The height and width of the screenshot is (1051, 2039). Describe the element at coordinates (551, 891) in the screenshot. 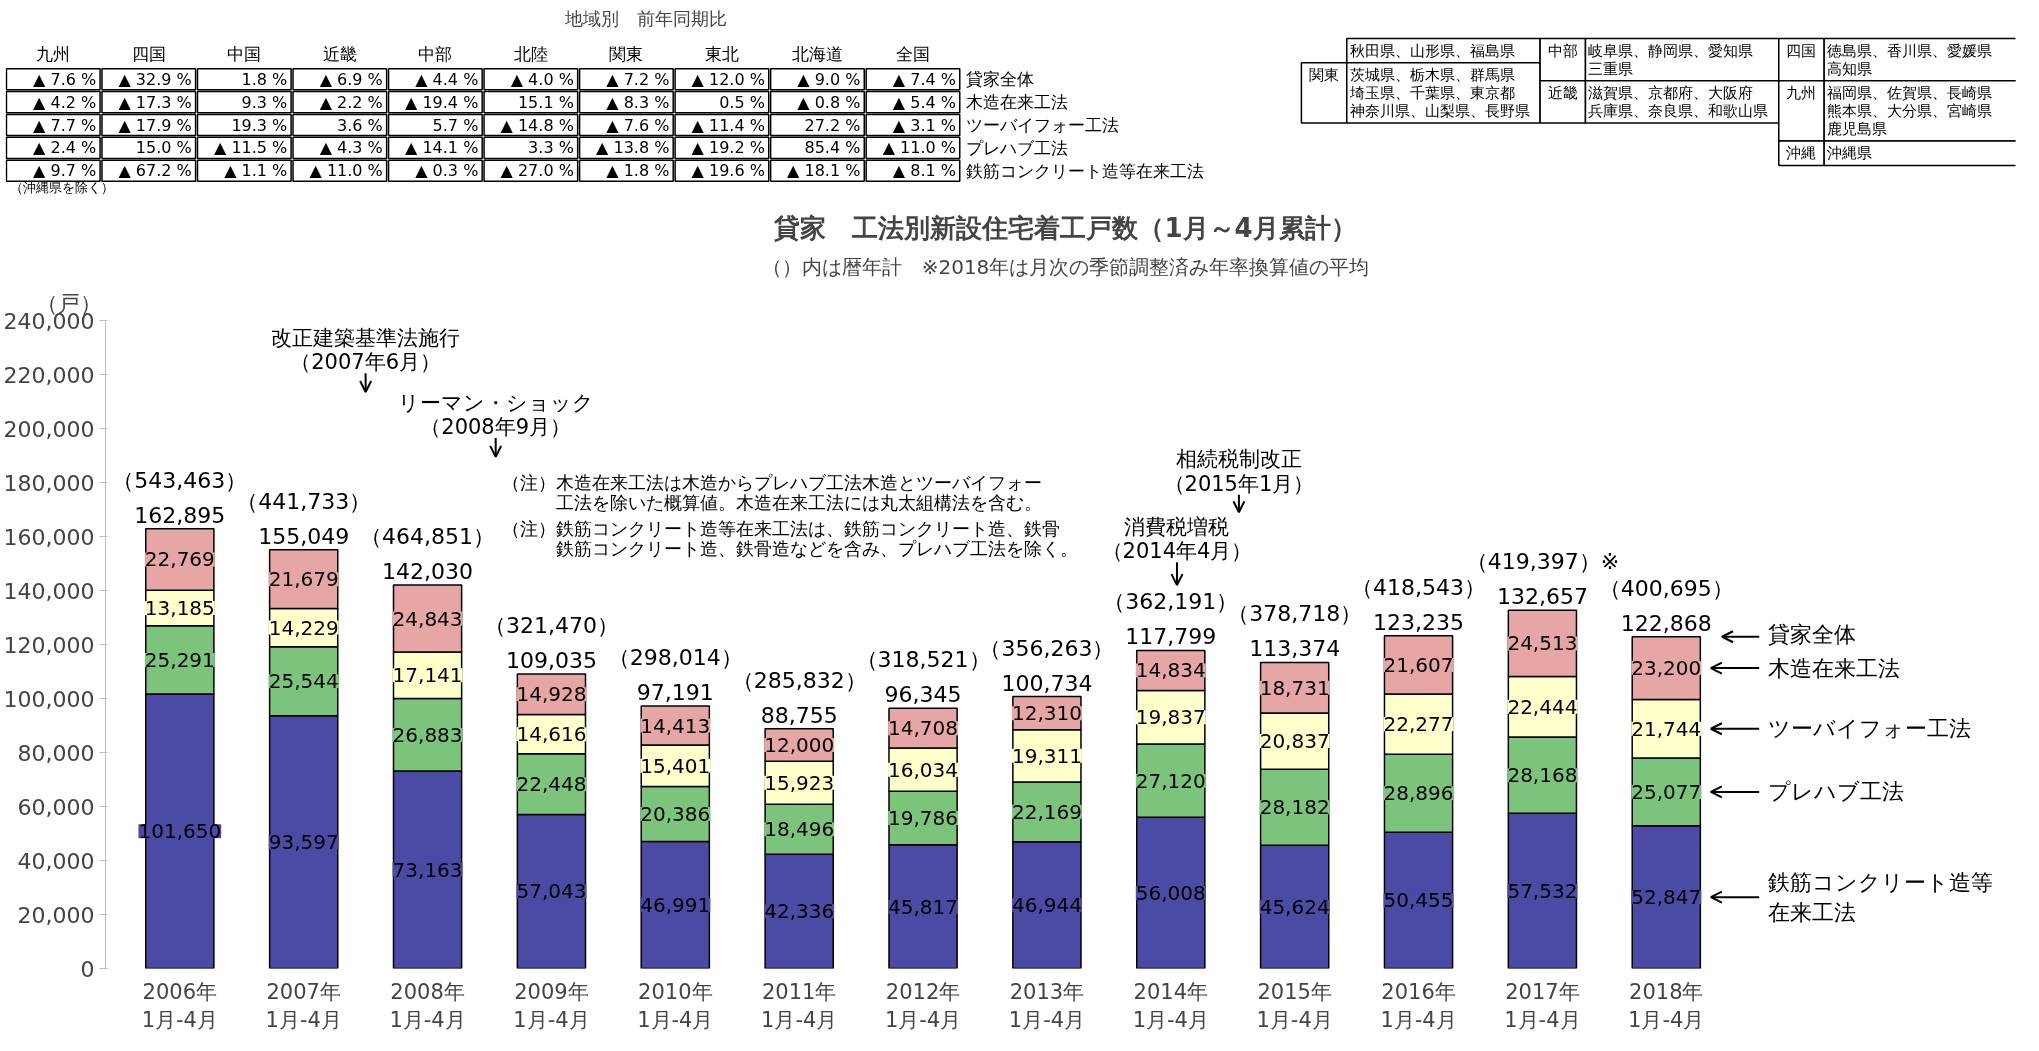

I see `data-label: 57,043` at that location.